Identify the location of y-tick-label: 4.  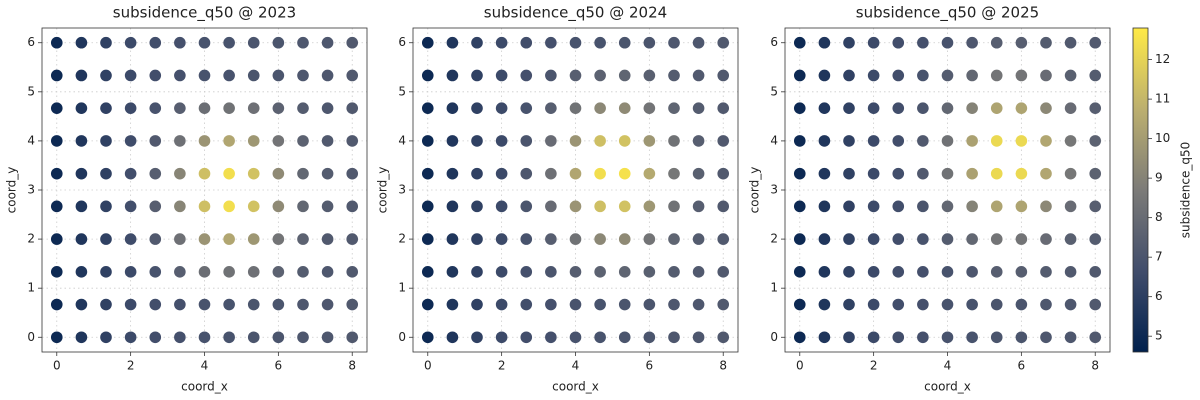
(774, 140).